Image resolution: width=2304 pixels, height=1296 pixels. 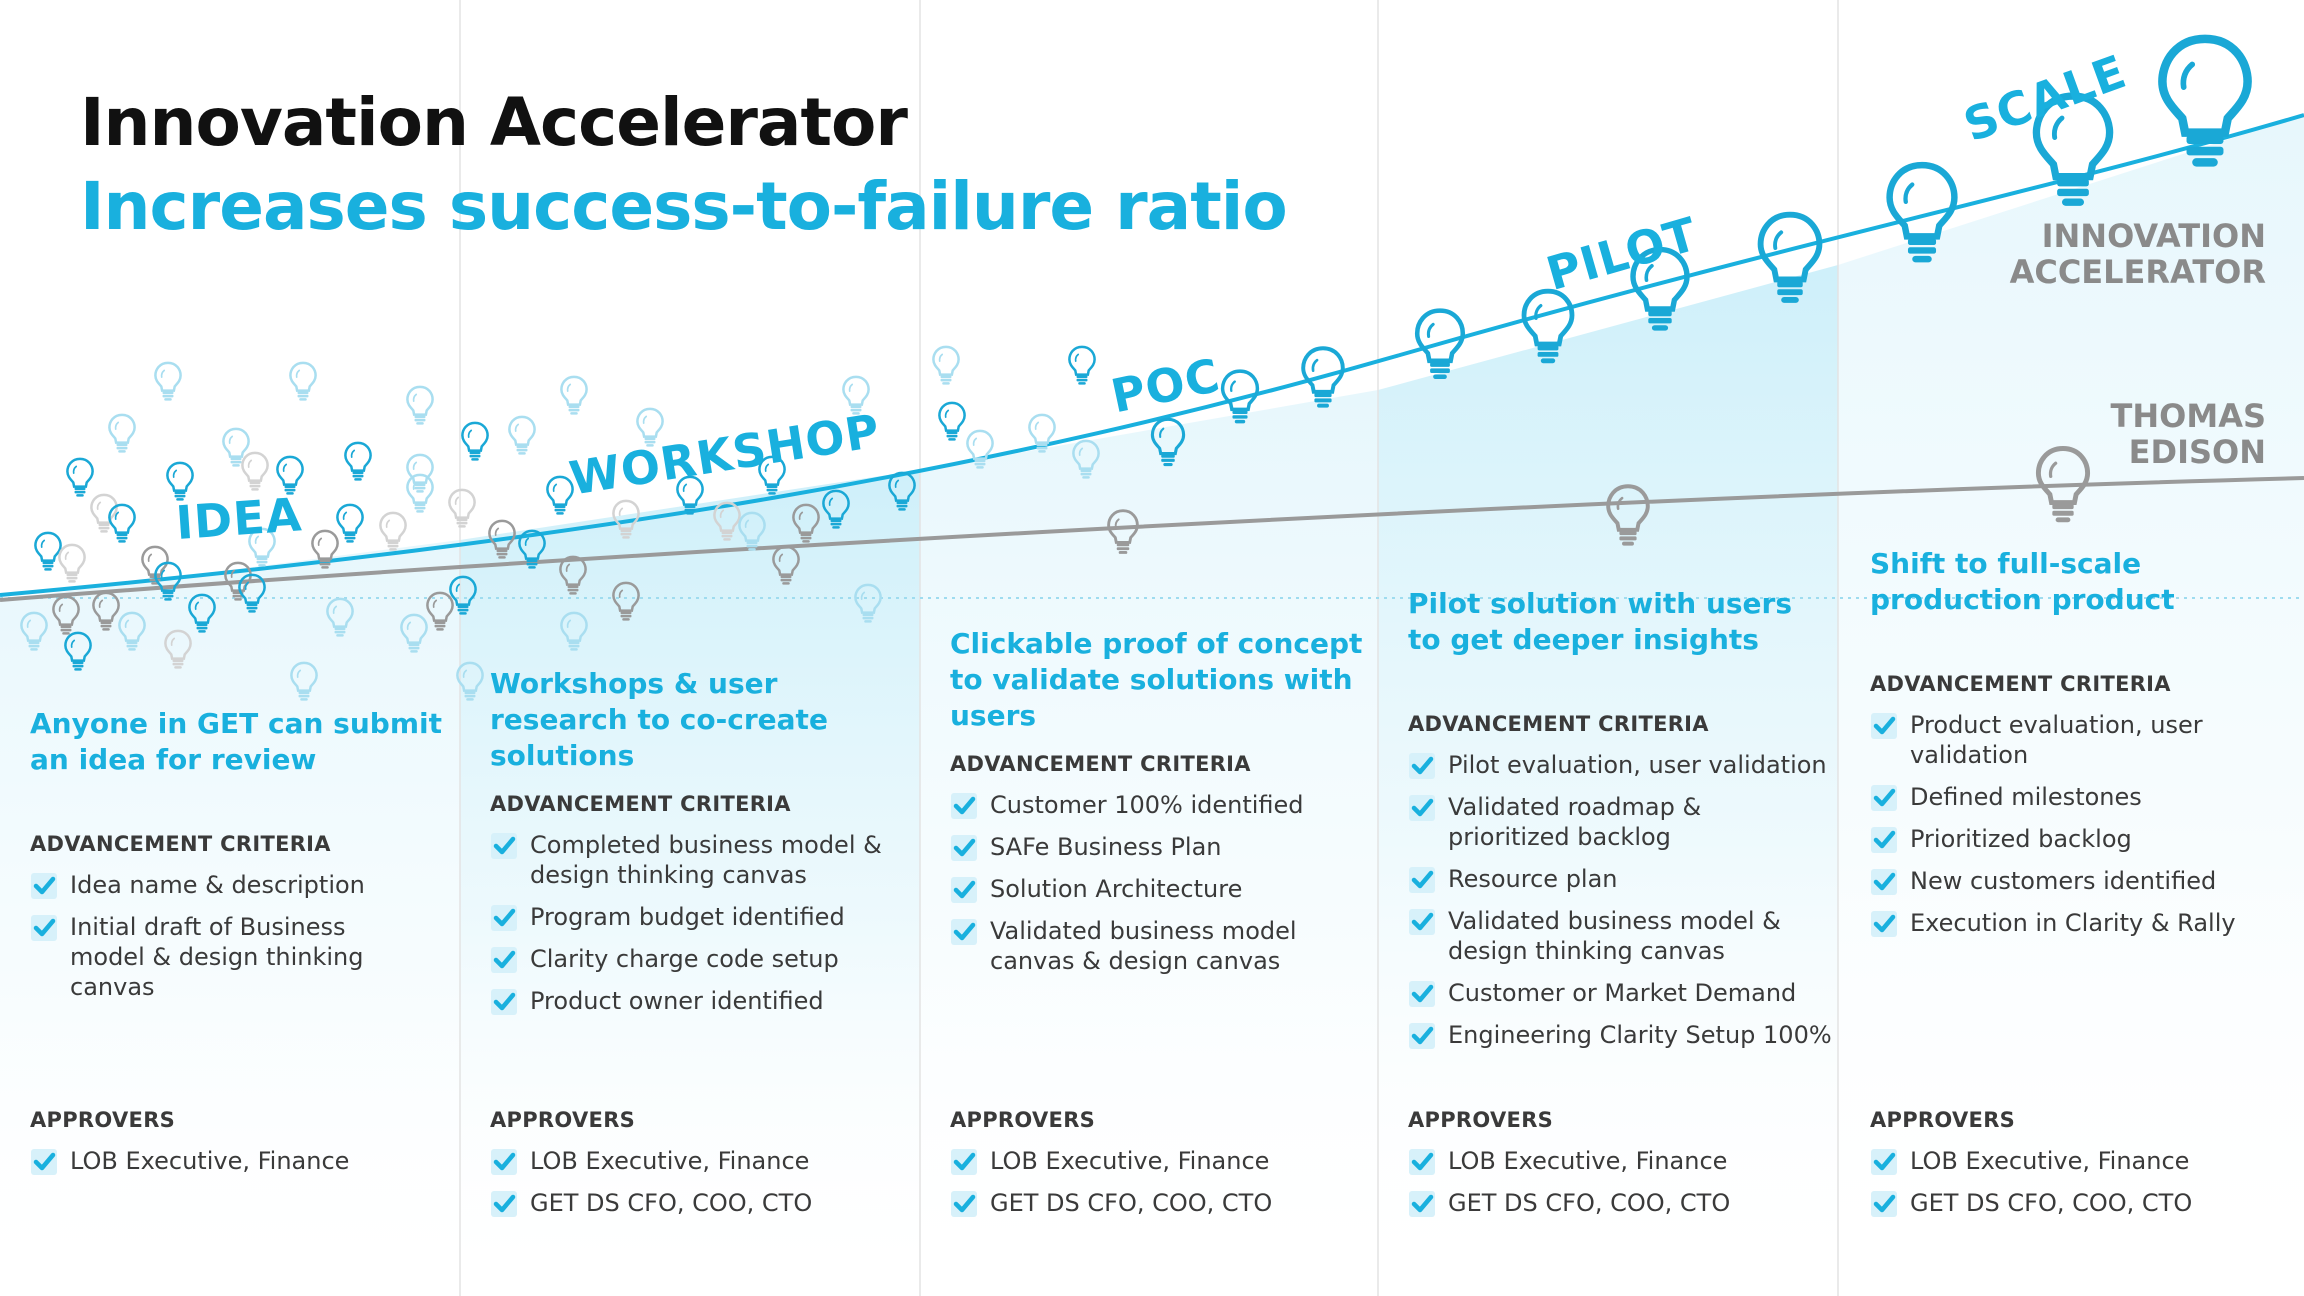 I want to click on criteria-item: Customer or Market Demand, so click(x=1623, y=993).